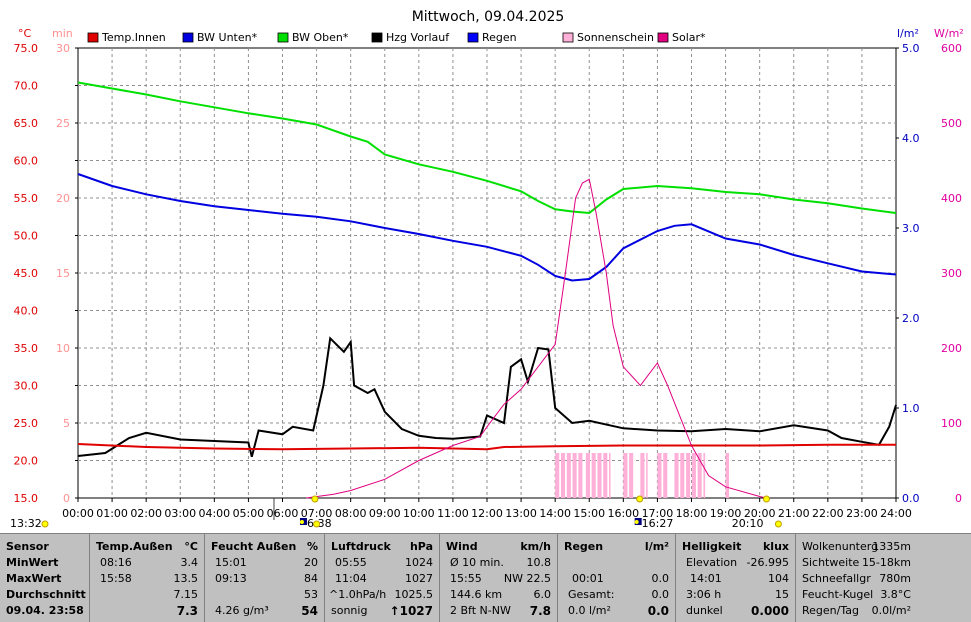  What do you see at coordinates (63, 123) in the screenshot?
I see `y-tick-label-min: 25` at bounding box center [63, 123].